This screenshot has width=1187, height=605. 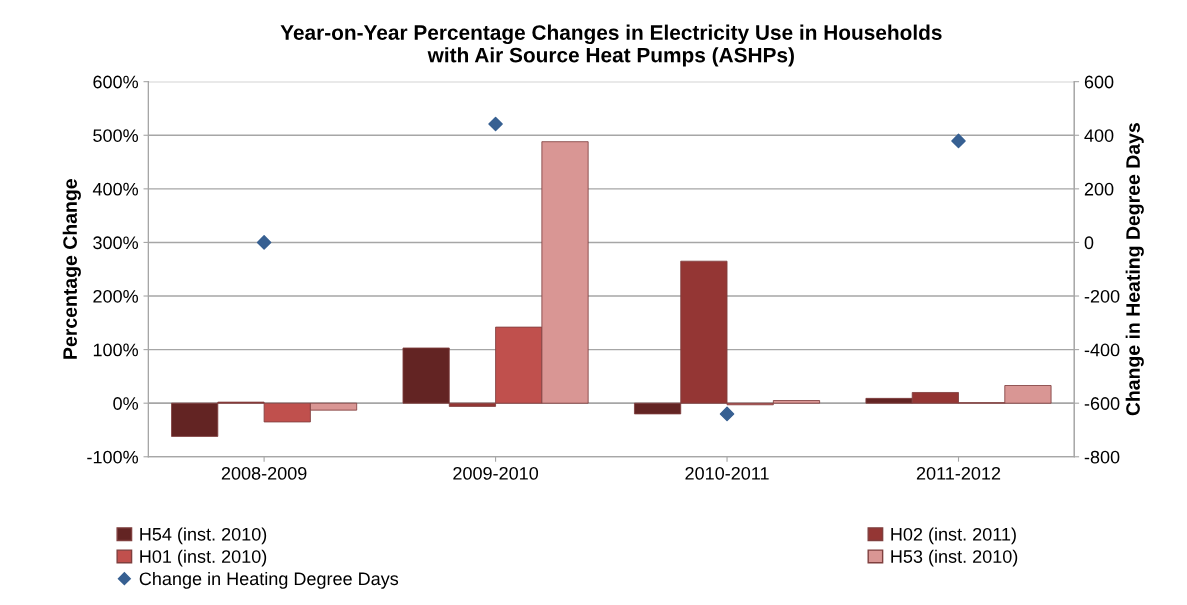 I want to click on x-tick-label: 2010-2011, so click(x=727, y=473).